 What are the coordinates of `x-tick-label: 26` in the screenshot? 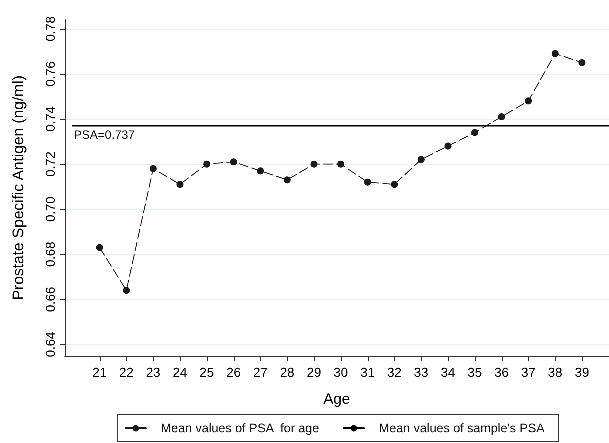 It's located at (234, 372).